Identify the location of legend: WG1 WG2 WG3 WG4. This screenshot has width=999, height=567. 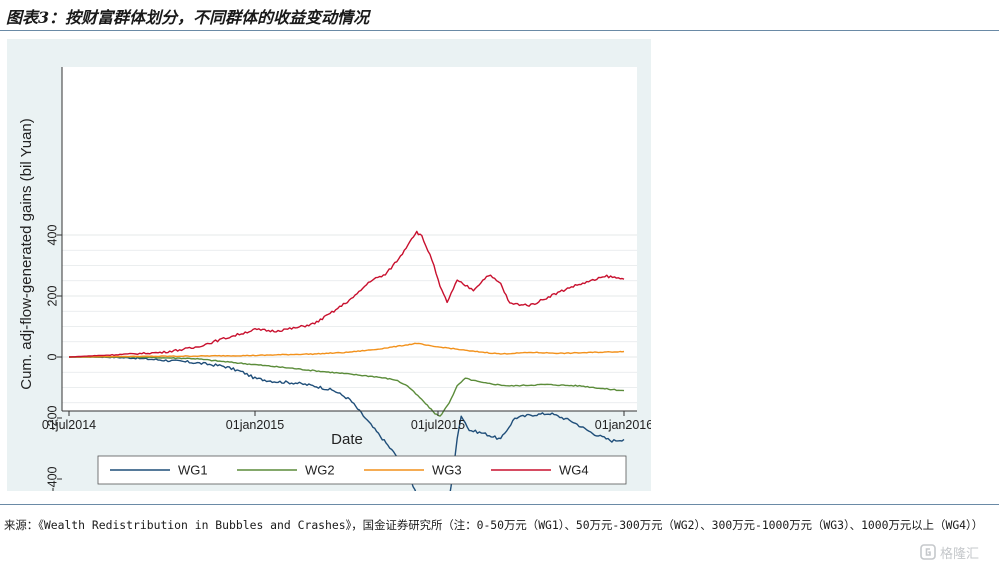
(362, 470).